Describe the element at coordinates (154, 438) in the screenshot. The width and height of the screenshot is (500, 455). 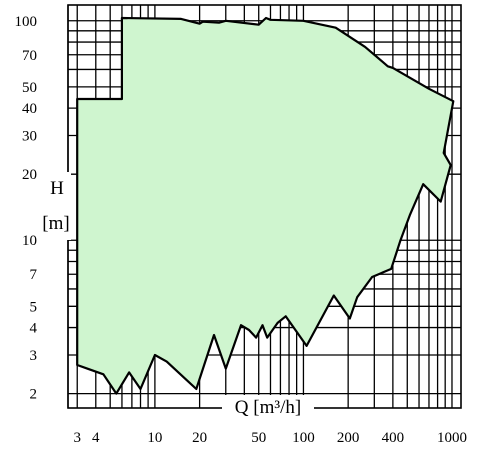
I see `x-tick-label: 10` at that location.